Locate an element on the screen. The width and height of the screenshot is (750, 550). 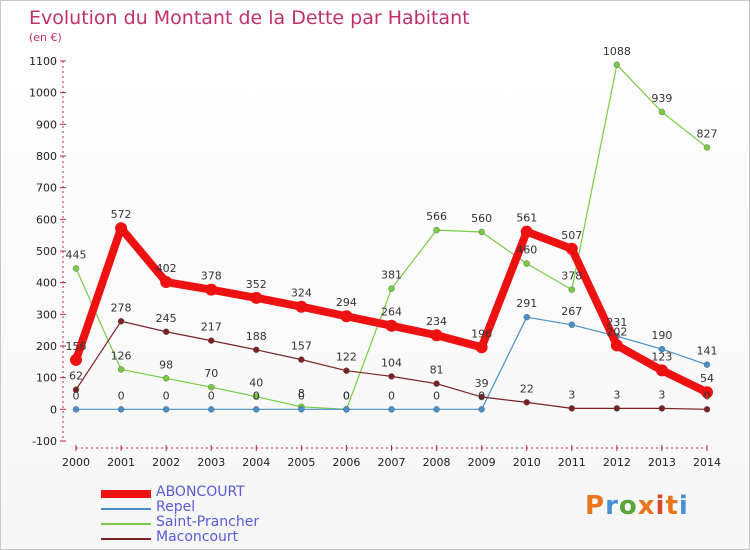
data-label: 39 is located at coordinates (482, 383).